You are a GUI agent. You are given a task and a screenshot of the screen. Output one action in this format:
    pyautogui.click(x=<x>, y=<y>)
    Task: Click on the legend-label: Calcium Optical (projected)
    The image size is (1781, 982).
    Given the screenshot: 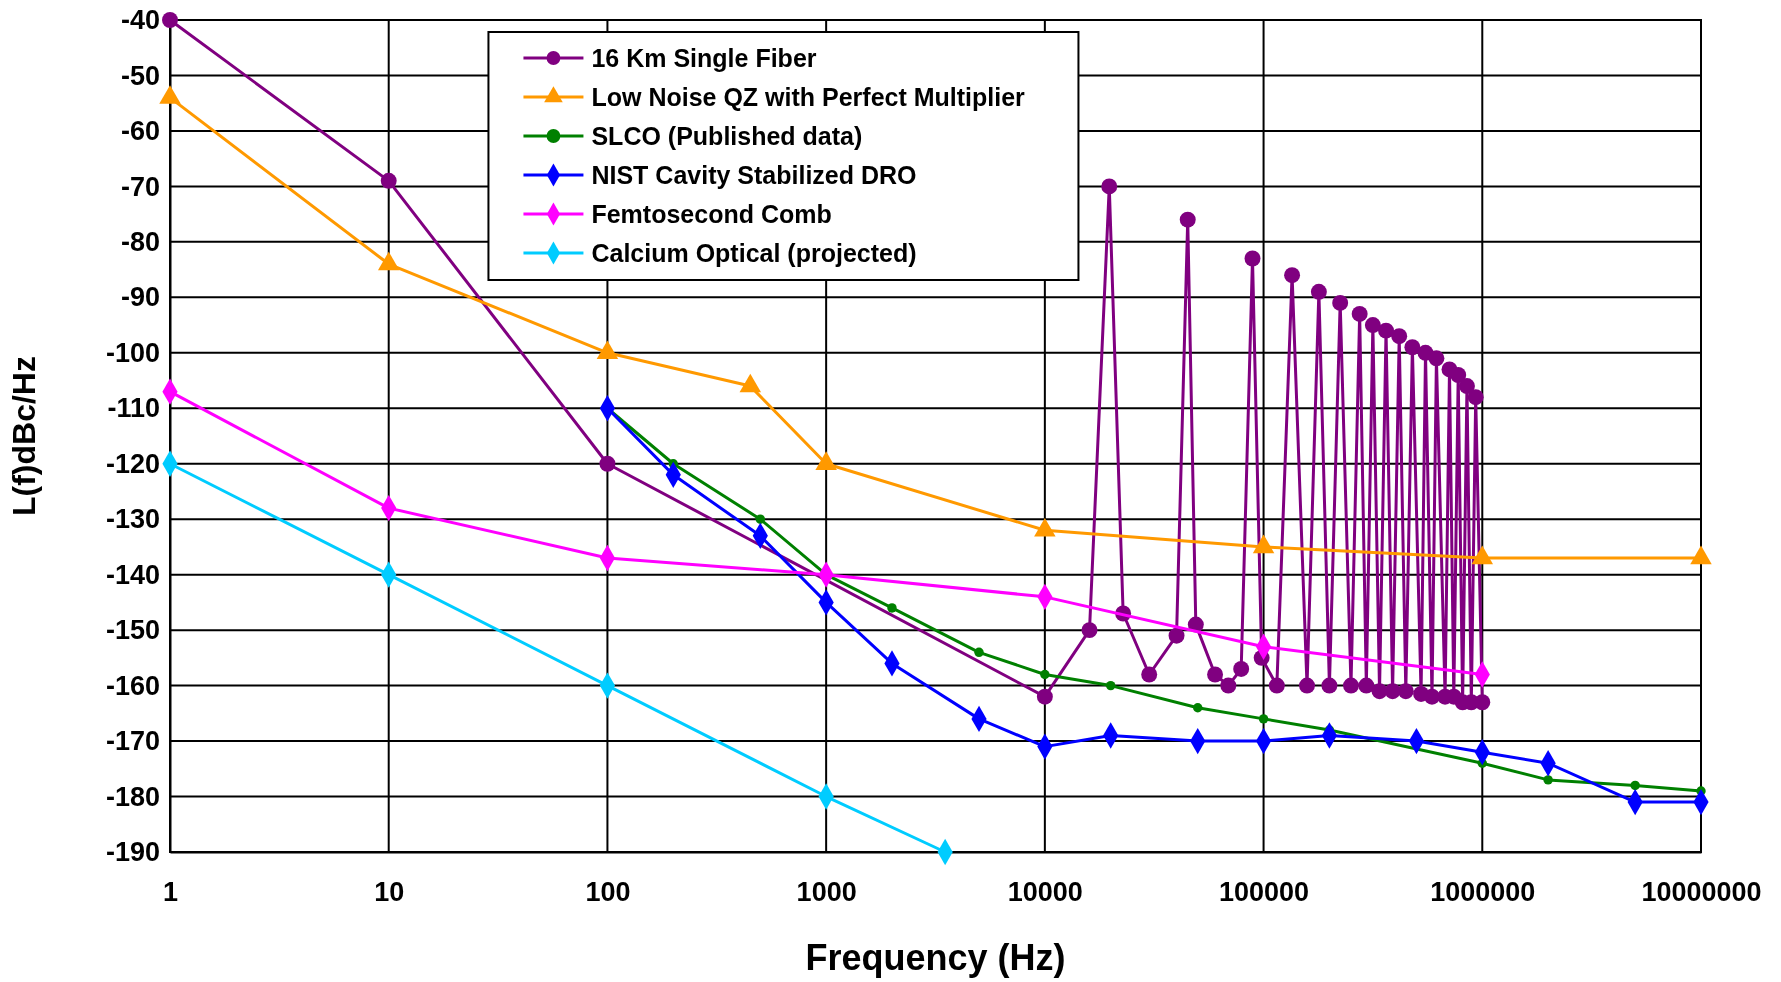 What is the action you would take?
    pyautogui.click(x=754, y=253)
    